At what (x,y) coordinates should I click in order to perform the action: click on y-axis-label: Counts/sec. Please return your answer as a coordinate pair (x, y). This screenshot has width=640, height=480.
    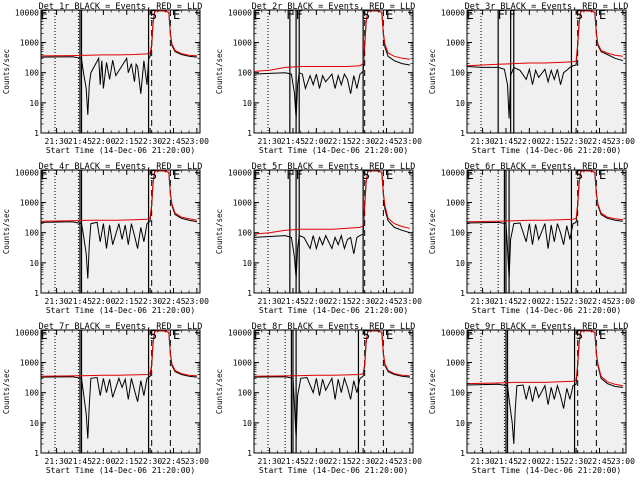
    Looking at the image, I should click on (432, 231).